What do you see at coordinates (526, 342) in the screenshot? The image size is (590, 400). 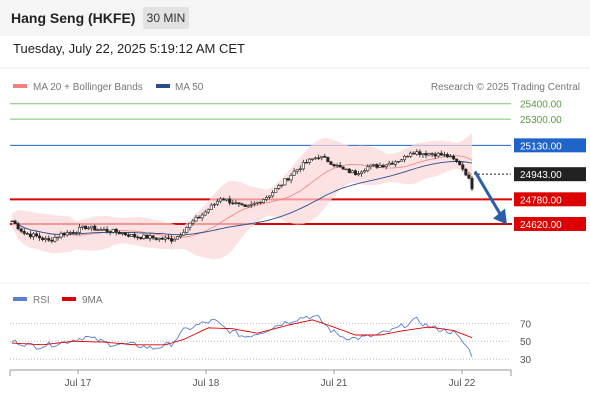 I see `rsi-tick-label: 50` at bounding box center [526, 342].